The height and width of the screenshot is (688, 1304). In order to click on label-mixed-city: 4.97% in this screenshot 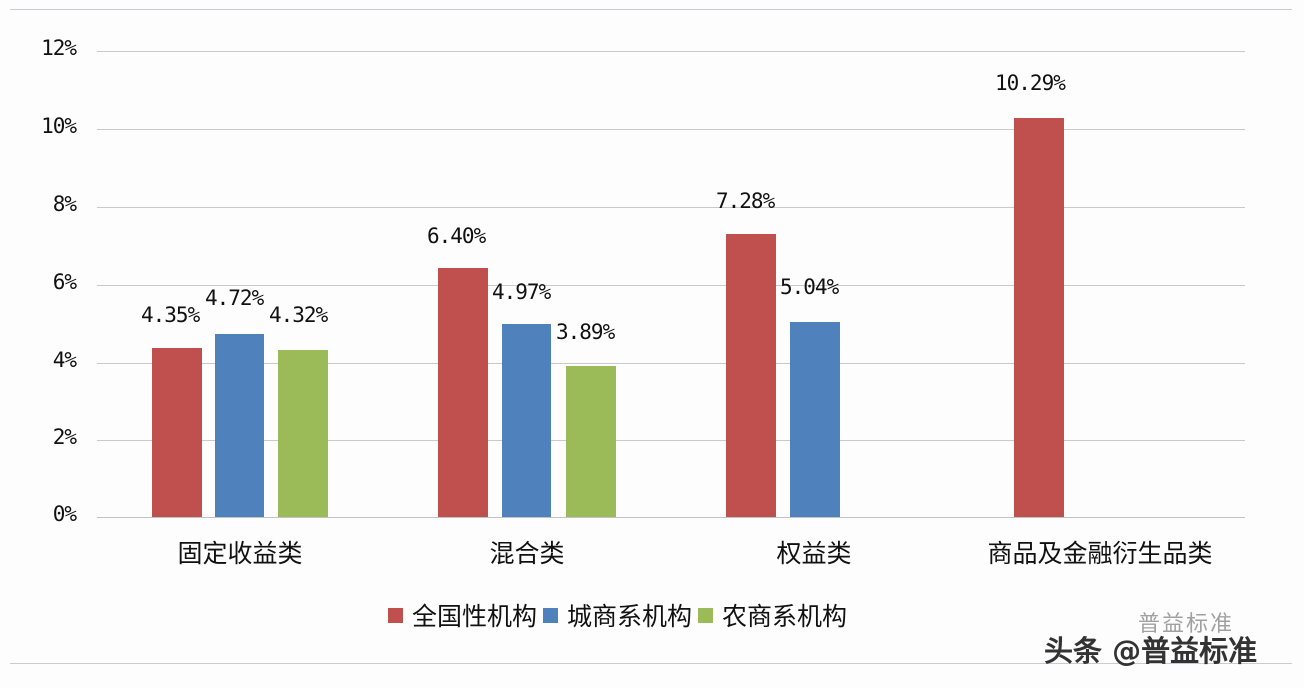, I will do `click(521, 292)`.